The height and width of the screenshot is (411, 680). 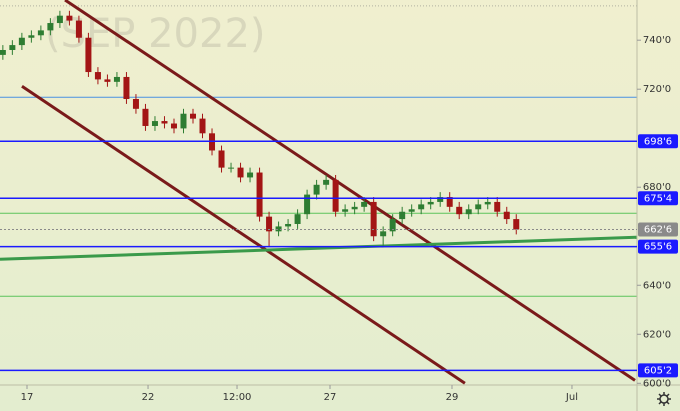 I want to click on x-tick-label: Jul, so click(x=571, y=397).